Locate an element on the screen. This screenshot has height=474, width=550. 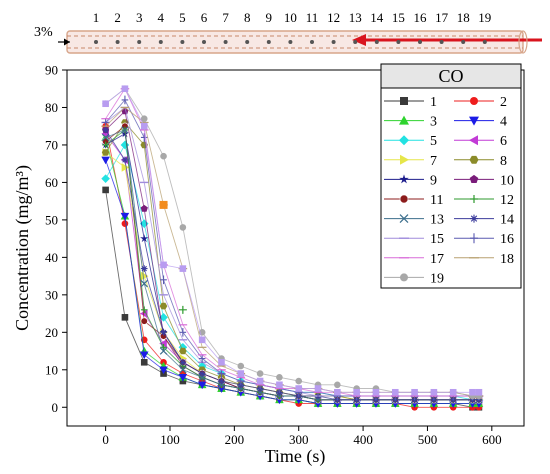
y-tick-label: 10 is located at coordinates (51, 369).